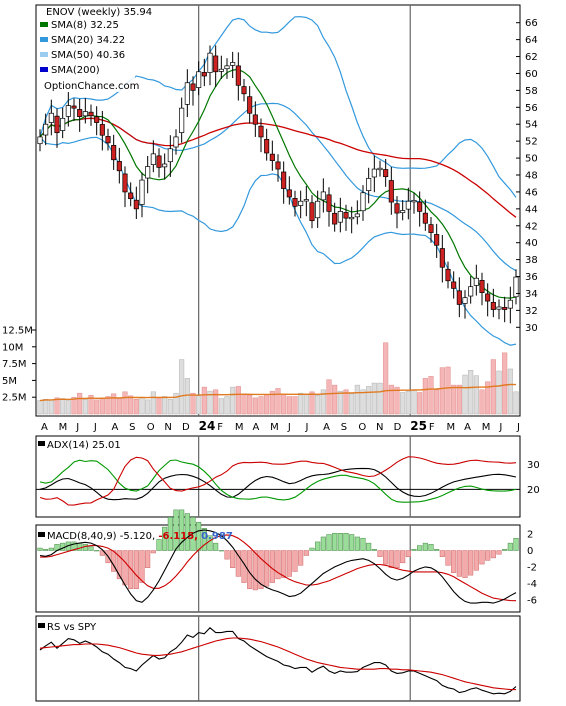 The width and height of the screenshot is (566, 706). Describe the element at coordinates (278, 481) in the screenshot. I see `adx-series-di` at that location.